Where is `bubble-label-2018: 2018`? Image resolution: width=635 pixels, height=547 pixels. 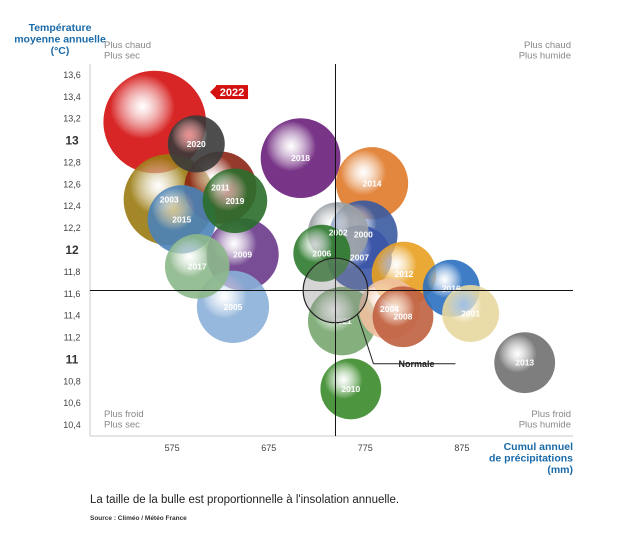
bubble-label-2018: 2018 is located at coordinates (300, 158).